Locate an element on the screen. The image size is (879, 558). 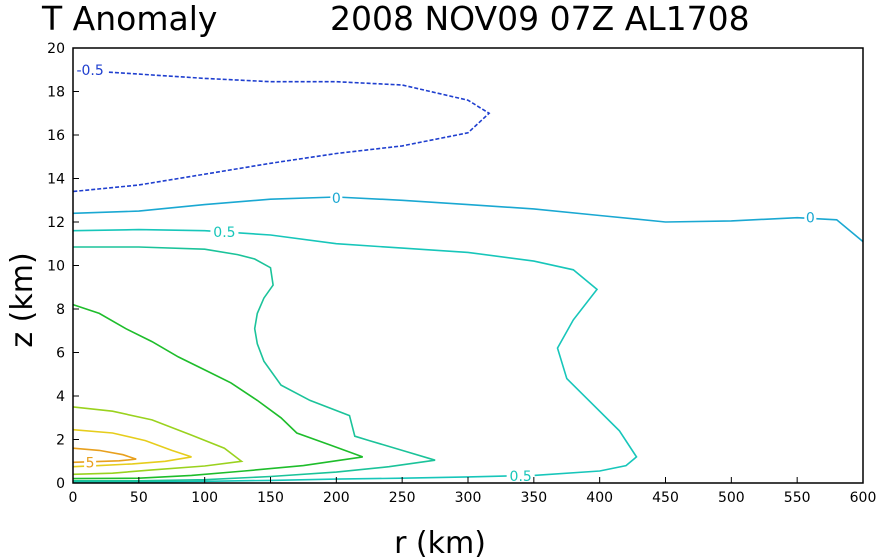
contour-label-2: 0.5 is located at coordinates (224, 233).